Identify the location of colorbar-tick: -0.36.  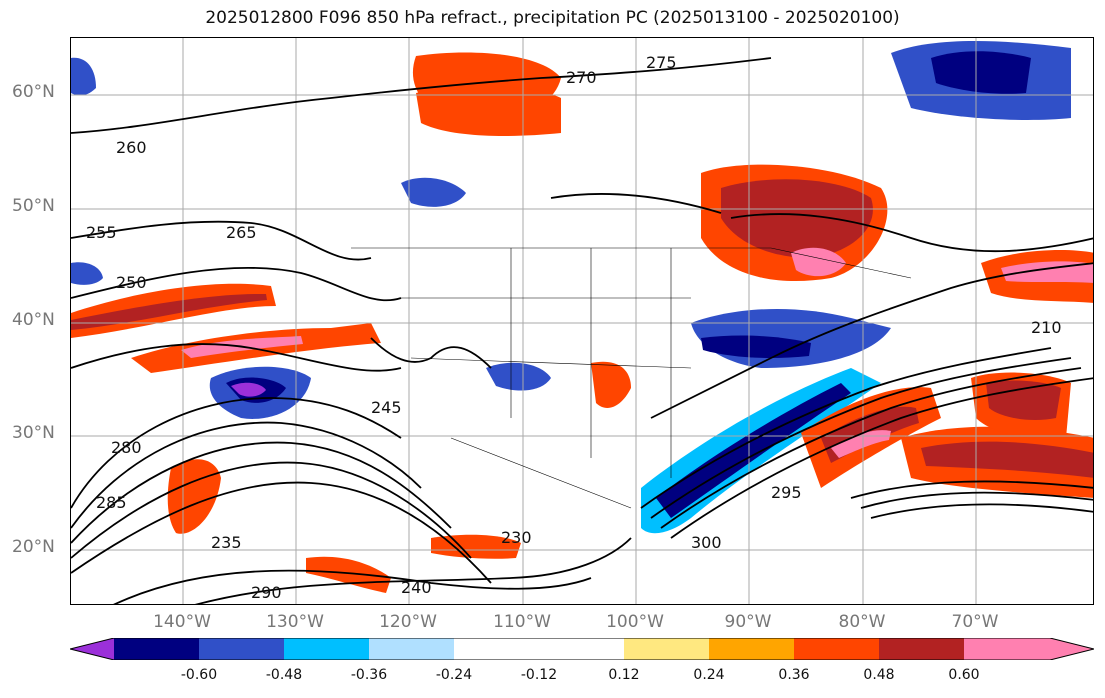
(369, 675).